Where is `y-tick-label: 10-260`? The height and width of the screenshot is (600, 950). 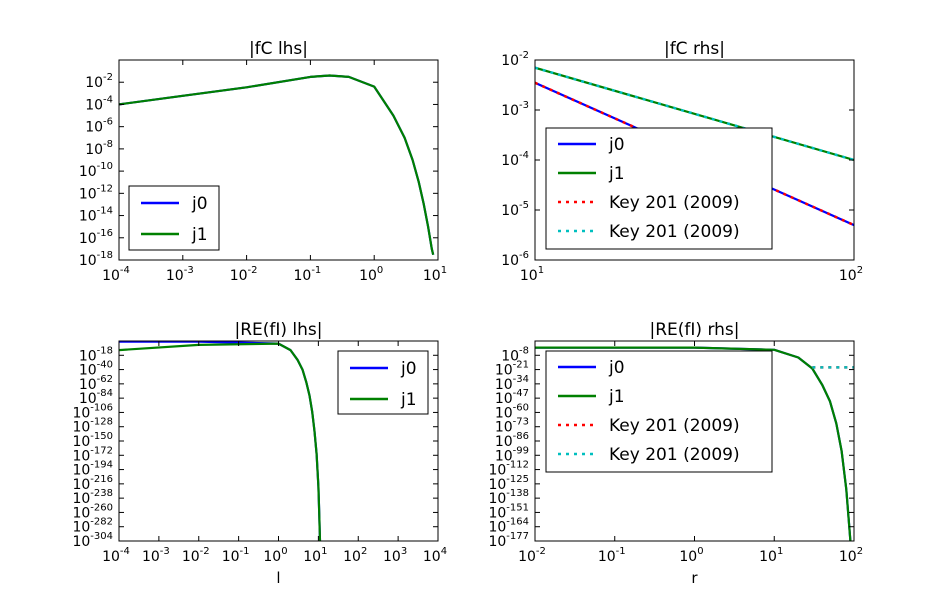
y-tick-label: 10-260 is located at coordinates (92, 511).